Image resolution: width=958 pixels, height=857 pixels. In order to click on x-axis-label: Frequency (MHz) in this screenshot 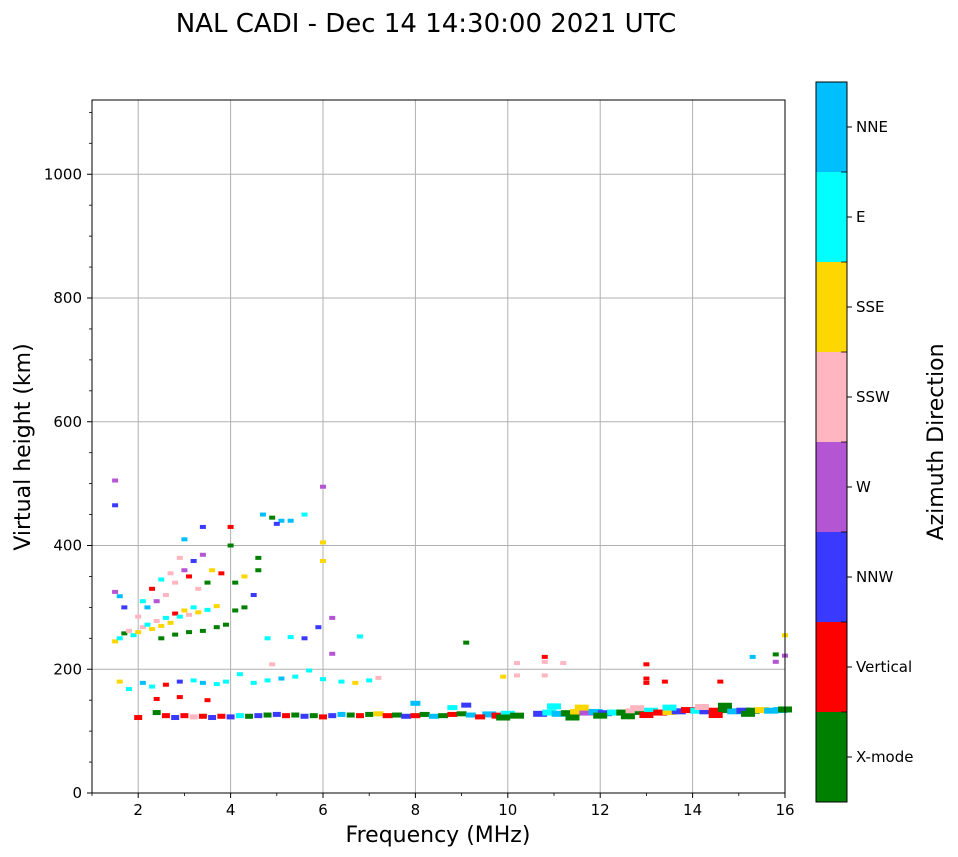, I will do `click(438, 835)`.